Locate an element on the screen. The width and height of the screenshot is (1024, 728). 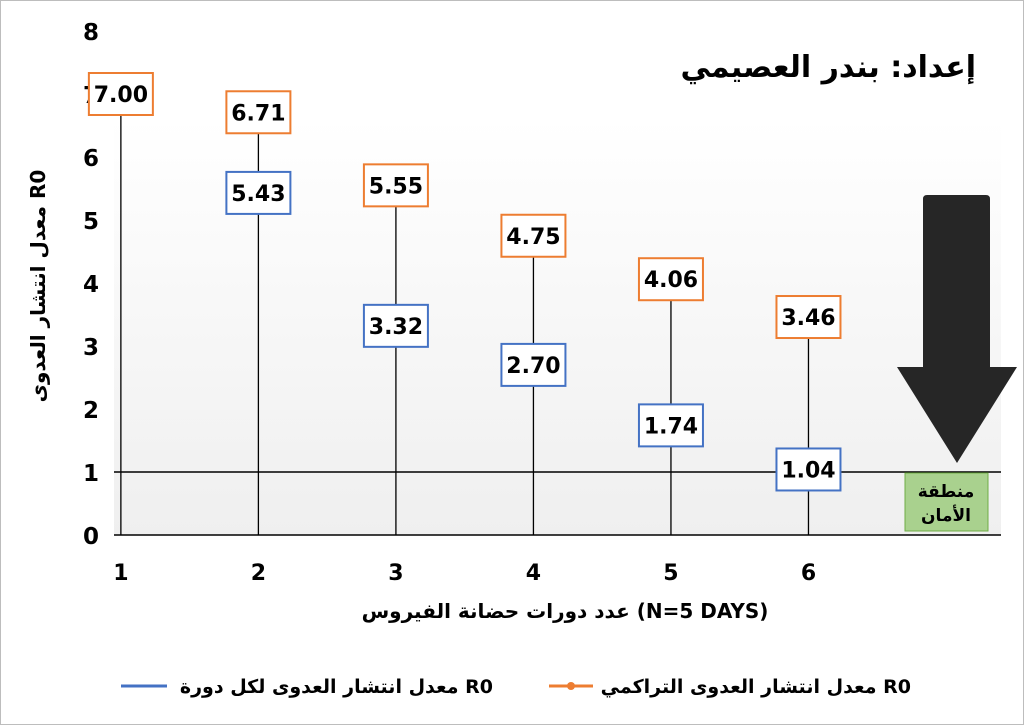
x-axis-label: عدد دورات حضانة الفيروس (N=5 DAYS) is located at coordinates (565, 611).